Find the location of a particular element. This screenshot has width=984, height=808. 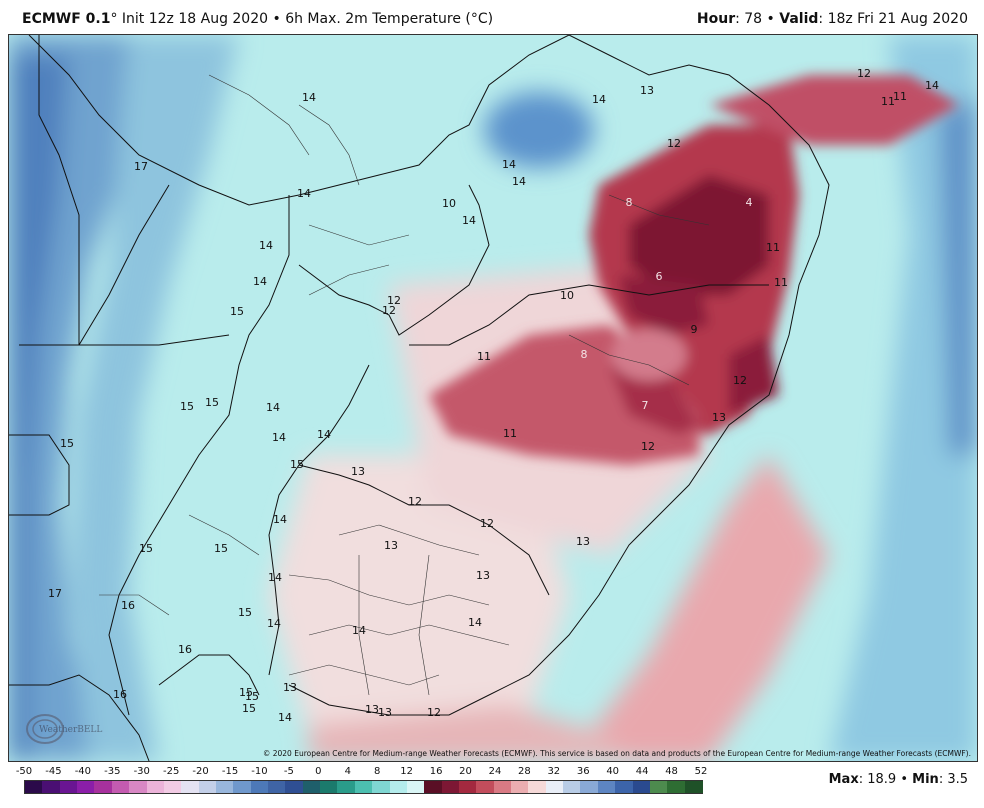

contour-label: 7 is located at coordinates (645, 405).